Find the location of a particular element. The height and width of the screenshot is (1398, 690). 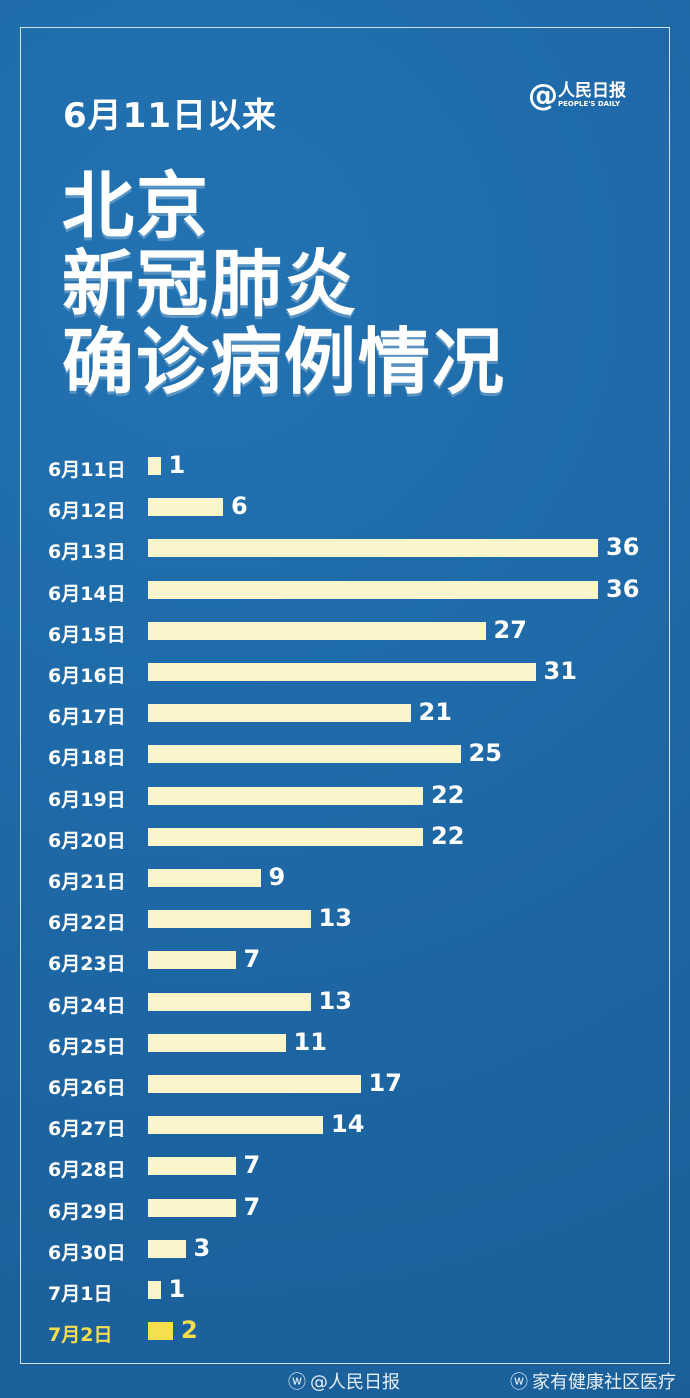

value-label: 25 is located at coordinates (485, 753).